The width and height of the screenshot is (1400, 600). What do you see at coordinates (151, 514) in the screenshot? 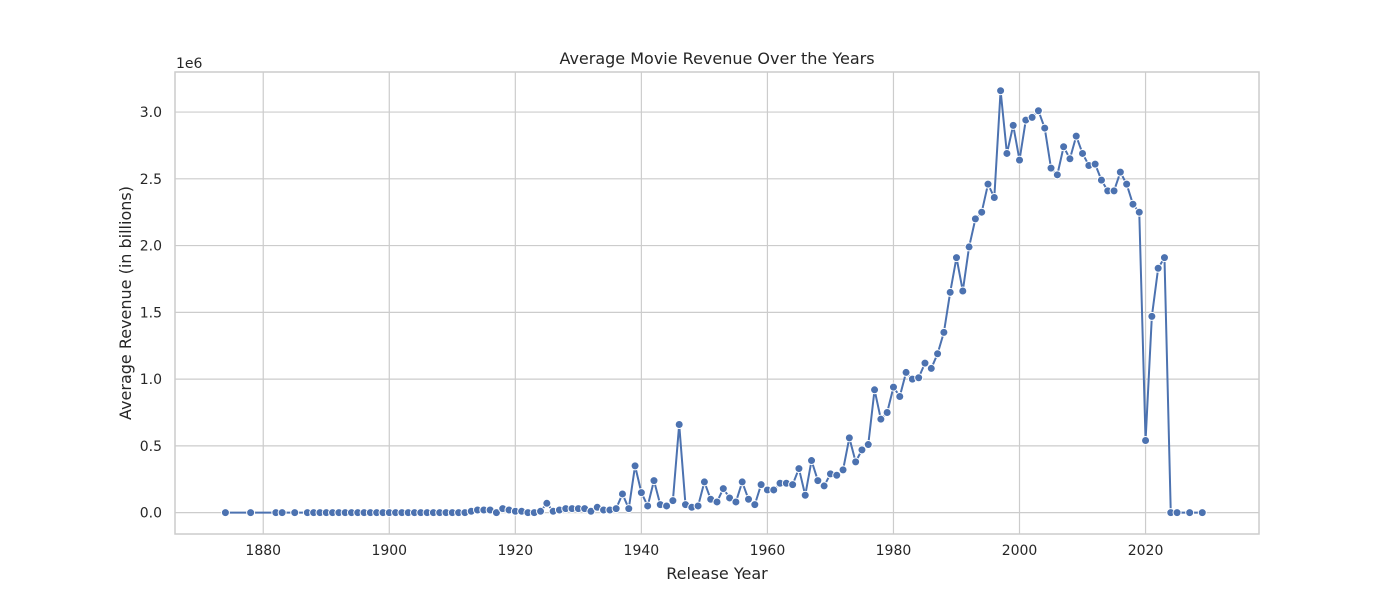
I see `y-tick-label: 0.0` at bounding box center [151, 514].